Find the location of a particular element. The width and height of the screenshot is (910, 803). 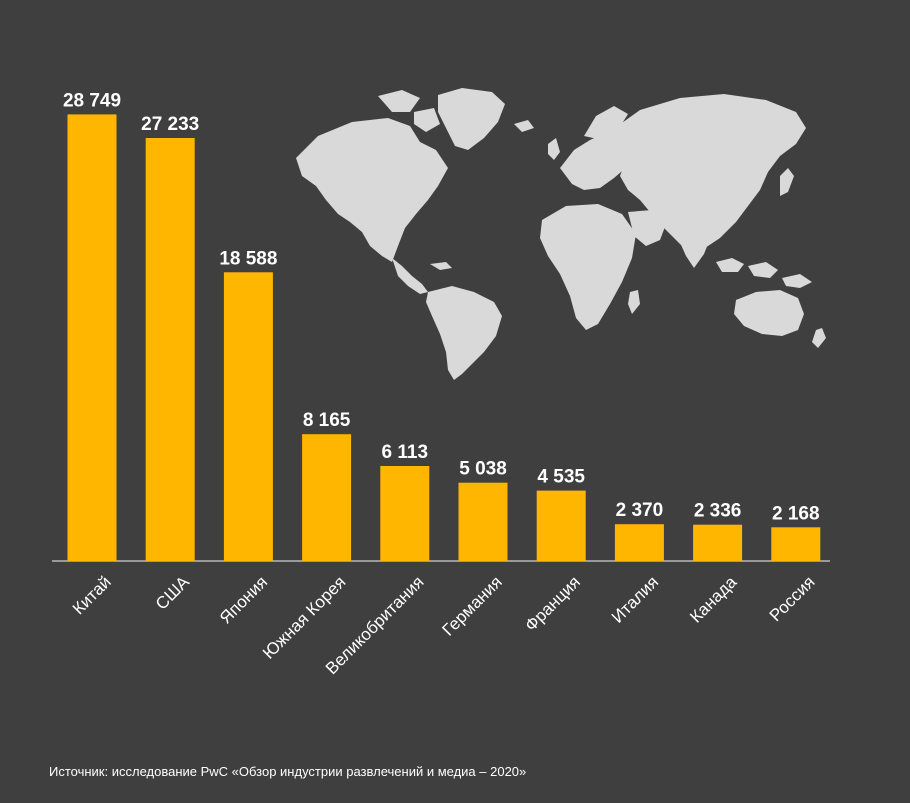

bar-value-label: 2 370 is located at coordinates (640, 510).